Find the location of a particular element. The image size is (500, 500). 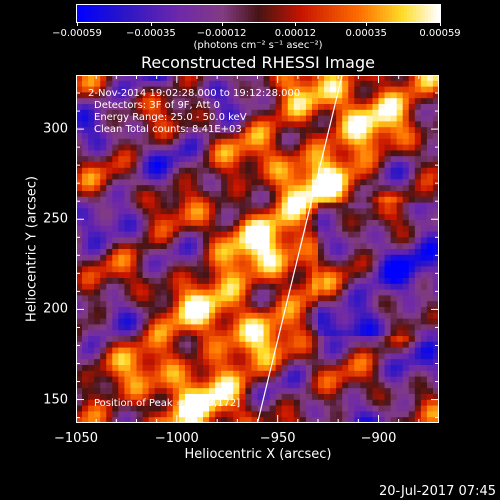

y-tick-label: 200 is located at coordinates (55, 309).